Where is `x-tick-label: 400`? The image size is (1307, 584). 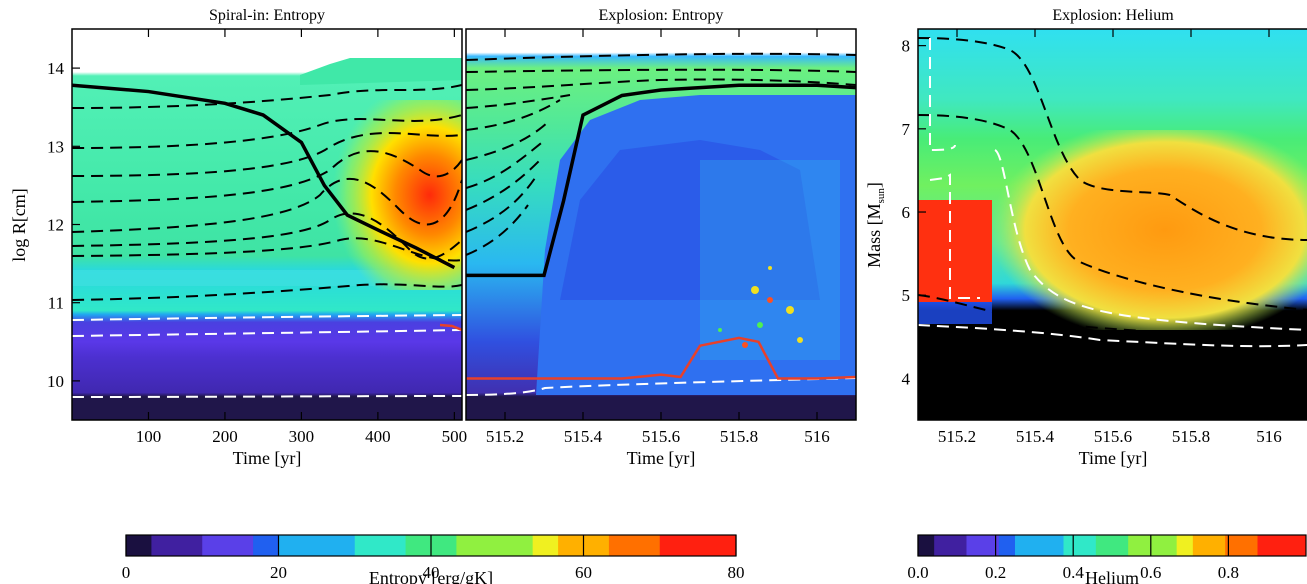 x-tick-label: 400 is located at coordinates (378, 436).